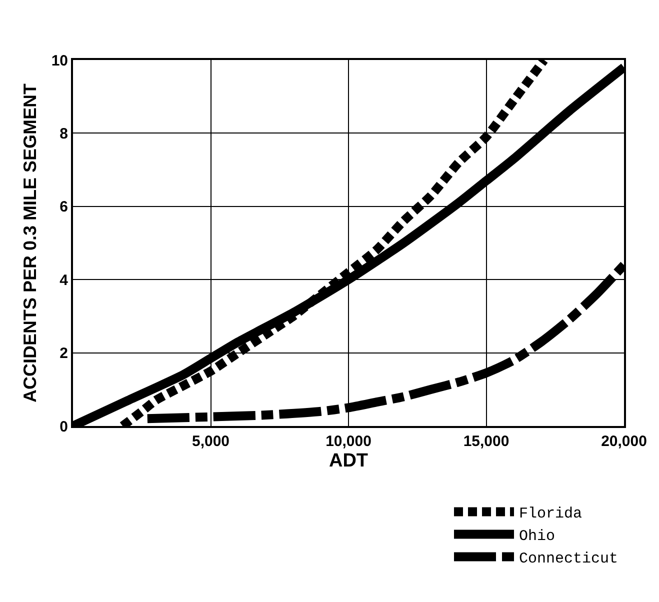 Image resolution: width=659 pixels, height=602 pixels. What do you see at coordinates (624, 441) in the screenshot?
I see `x-tick-label: 20,000` at bounding box center [624, 441].